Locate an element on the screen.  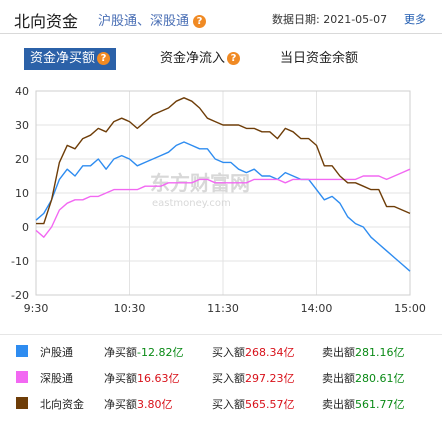
buy-value: 297.23 is located at coordinates (264, 378).